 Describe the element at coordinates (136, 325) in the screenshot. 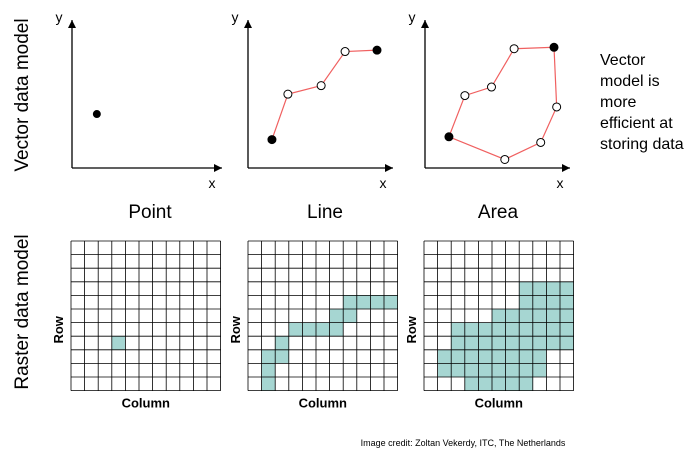

I see `raster-grid-point: Row Column` at that location.